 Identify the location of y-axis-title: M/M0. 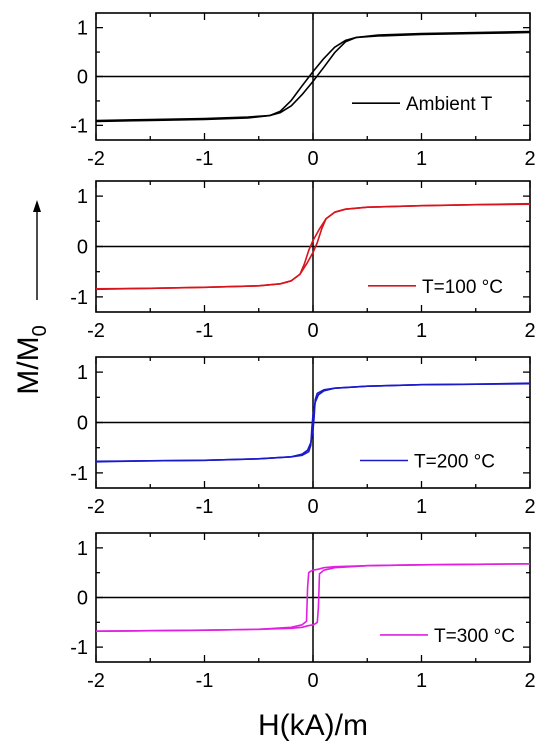
(31, 359).